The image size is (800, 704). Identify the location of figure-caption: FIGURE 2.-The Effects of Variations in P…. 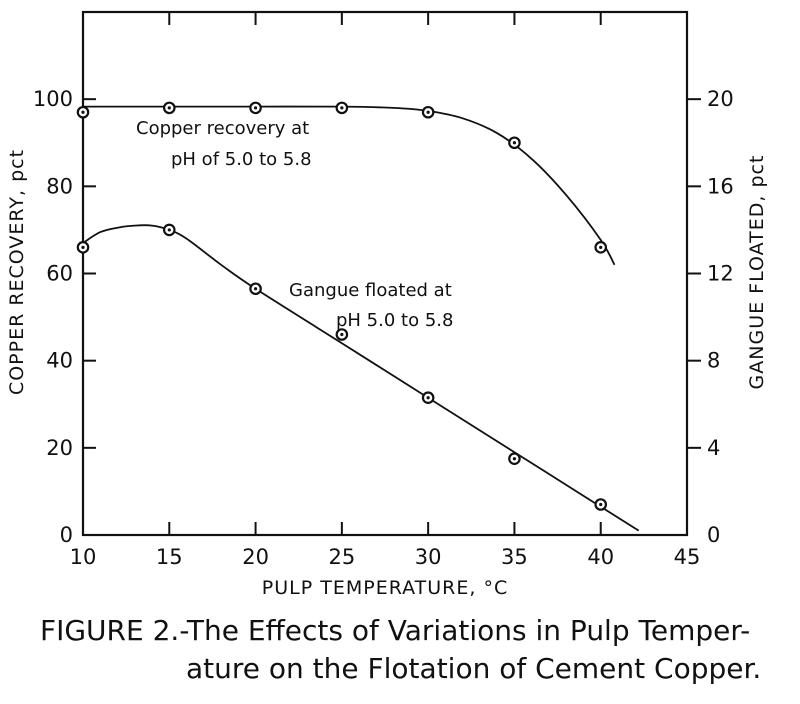
(410, 650).